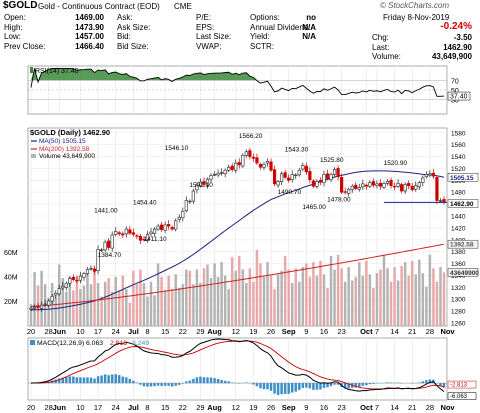 Image resolution: width=480 pixels, height=413 pixels. Describe the element at coordinates (147, 407) in the screenshot. I see `x-axis-label-bottom: 8` at that location.